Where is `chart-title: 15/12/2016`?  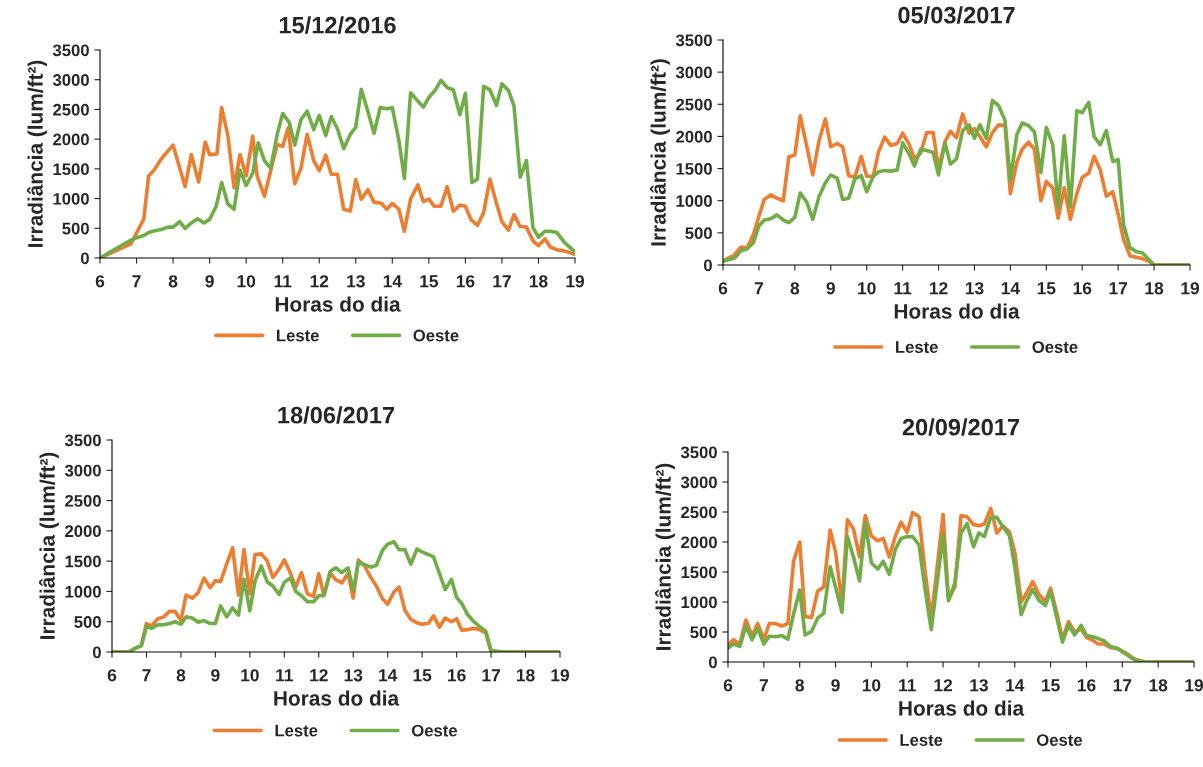 chart-title: 15/12/2016 is located at coordinates (337, 25).